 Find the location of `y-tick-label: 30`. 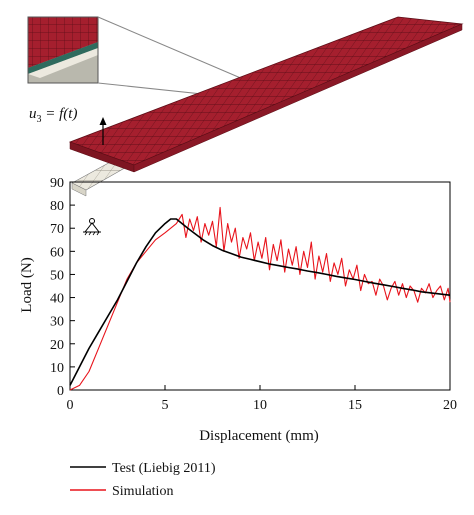

y-tick-label: 30 is located at coordinates (57, 322).